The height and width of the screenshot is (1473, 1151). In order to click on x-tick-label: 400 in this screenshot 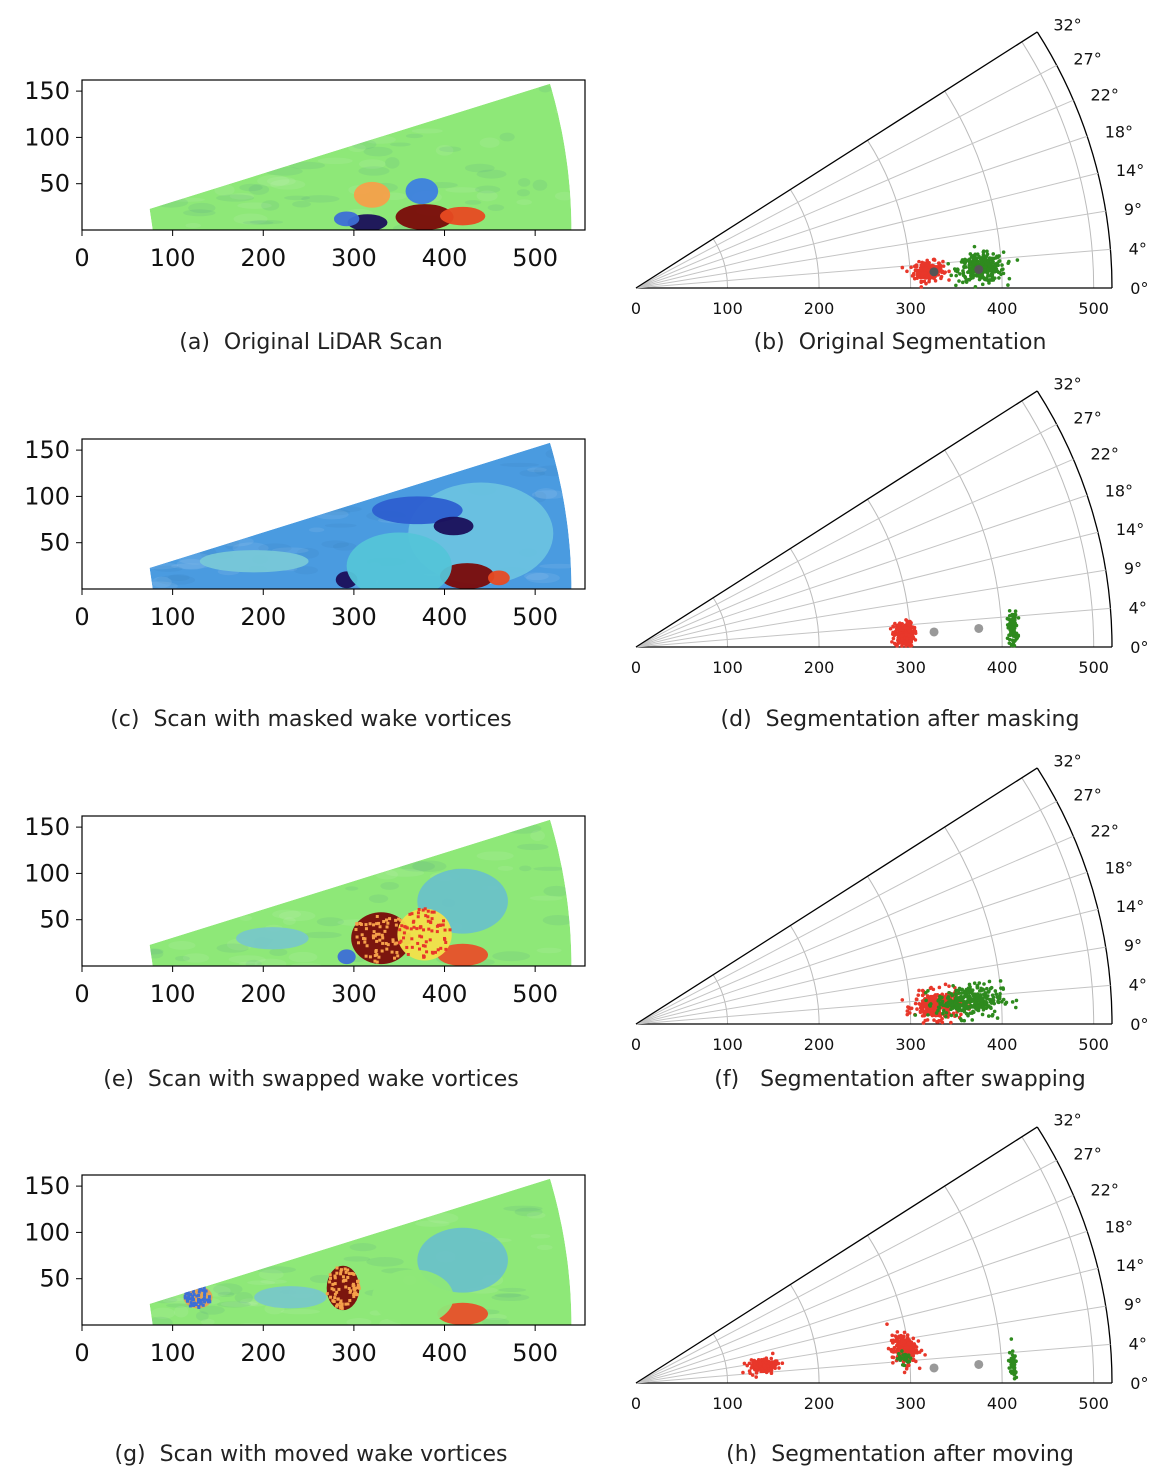, I will do `click(445, 994)`.